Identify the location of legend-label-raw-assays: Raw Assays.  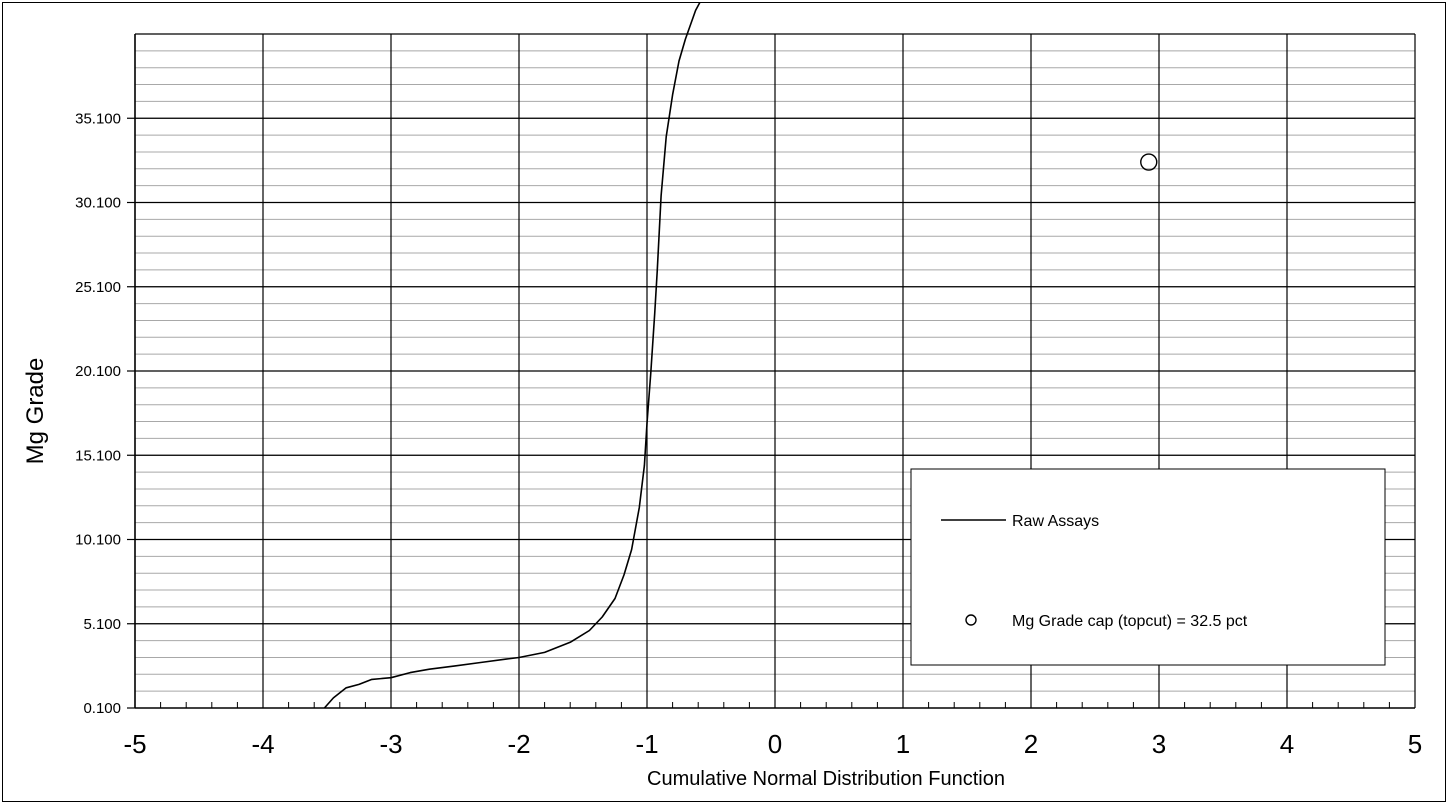
(1055, 521).